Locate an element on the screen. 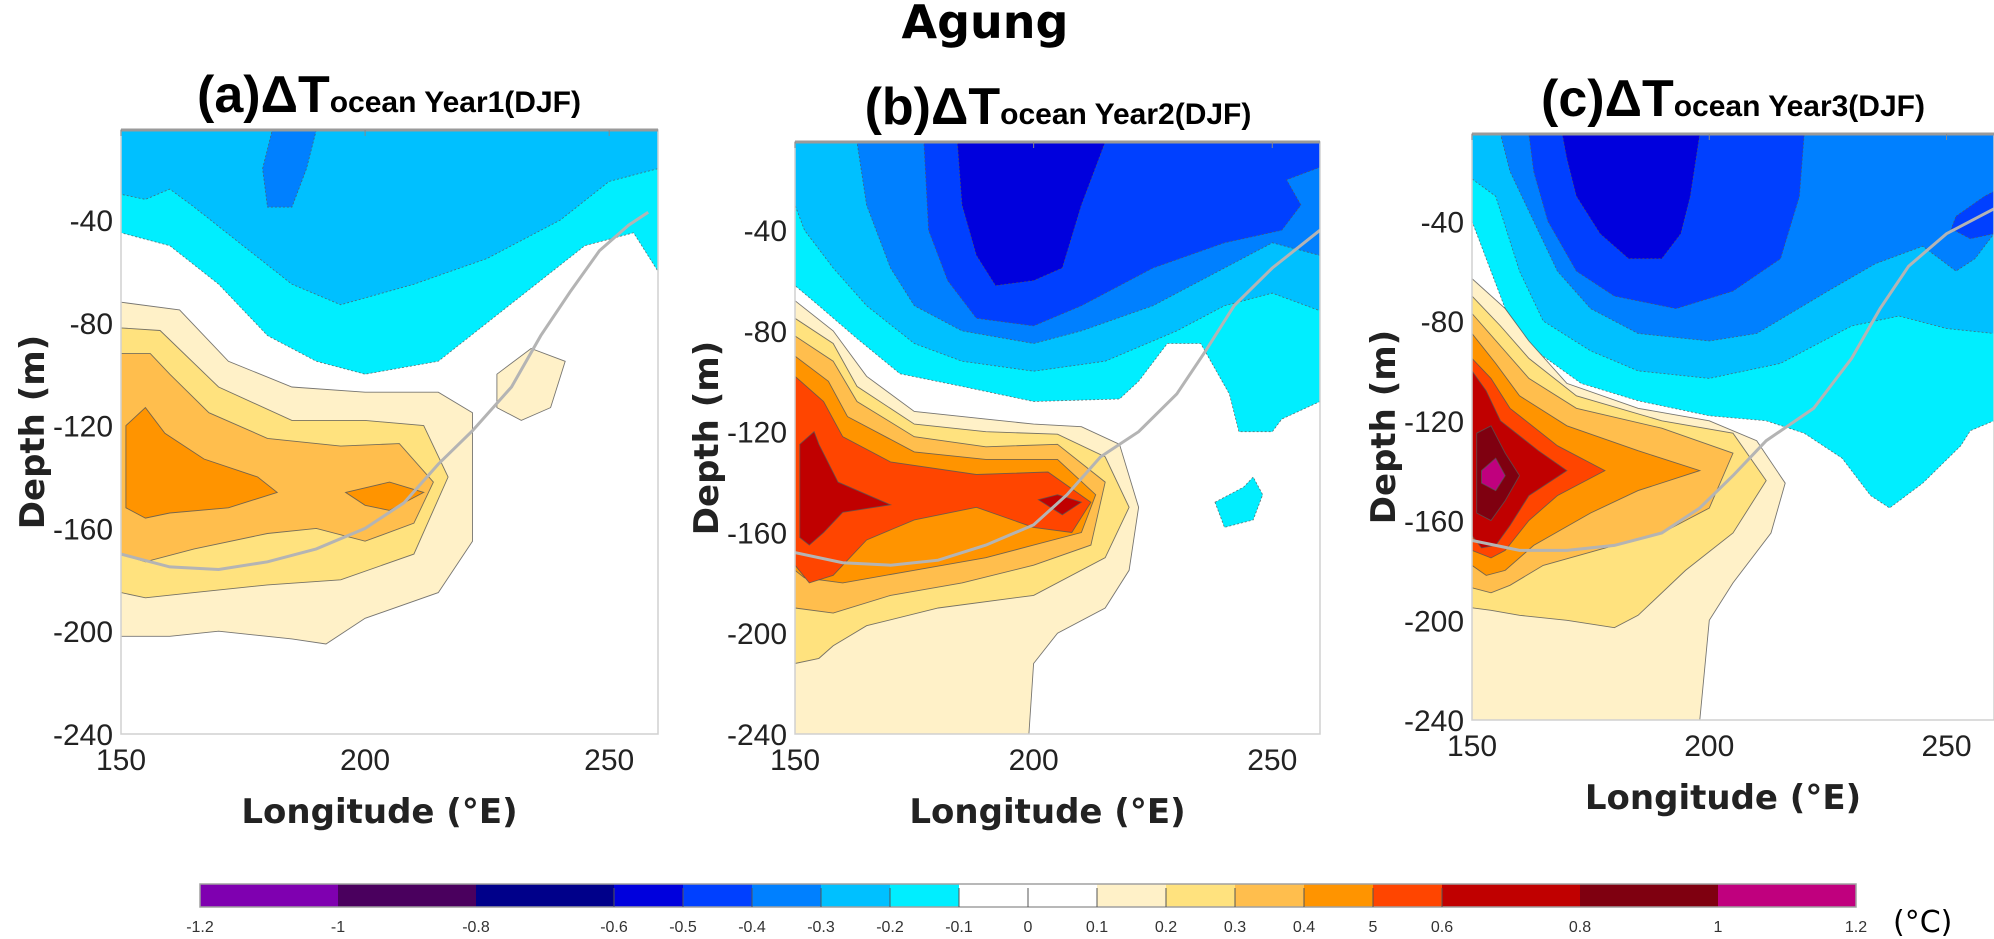 The width and height of the screenshot is (1994, 939). panel-title: (c)ΔTocean Year3(DJF) is located at coordinates (1733, 99).